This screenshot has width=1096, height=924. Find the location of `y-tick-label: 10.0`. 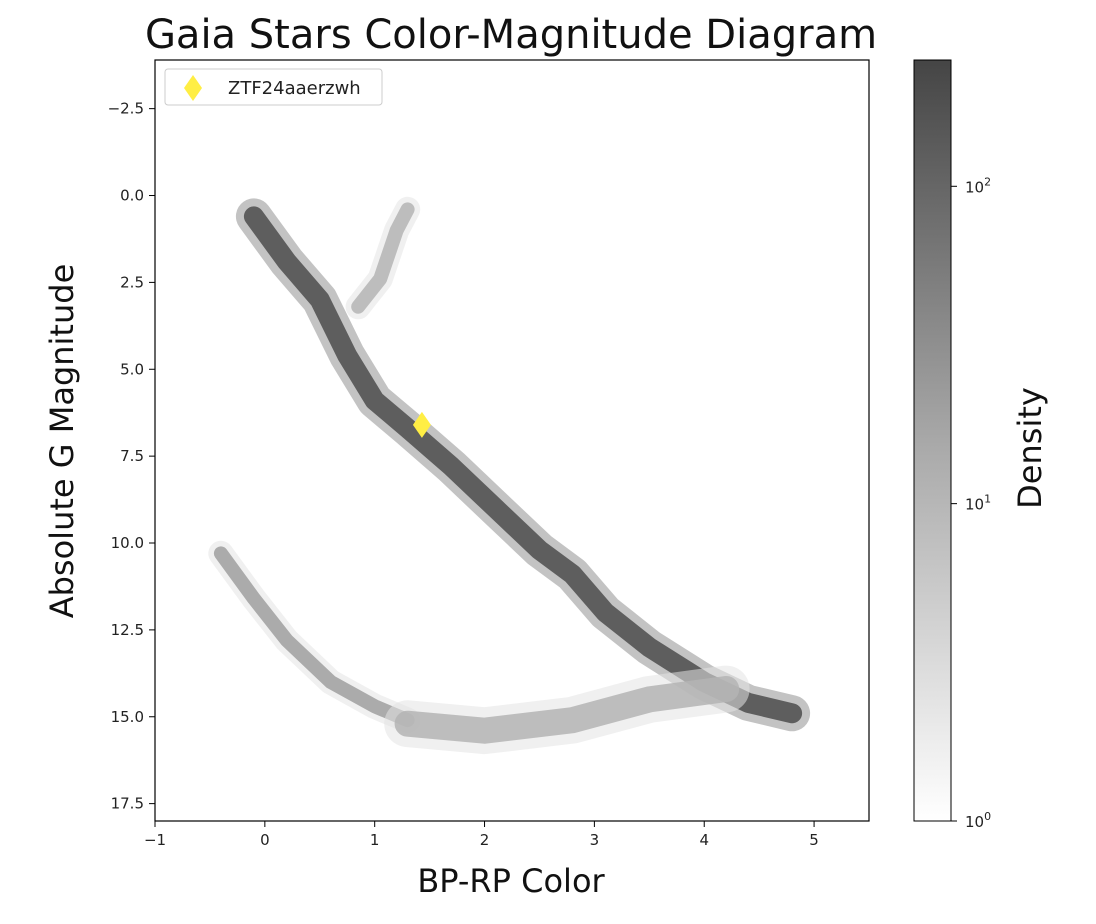

y-tick-label: 10.0 is located at coordinates (127, 543).